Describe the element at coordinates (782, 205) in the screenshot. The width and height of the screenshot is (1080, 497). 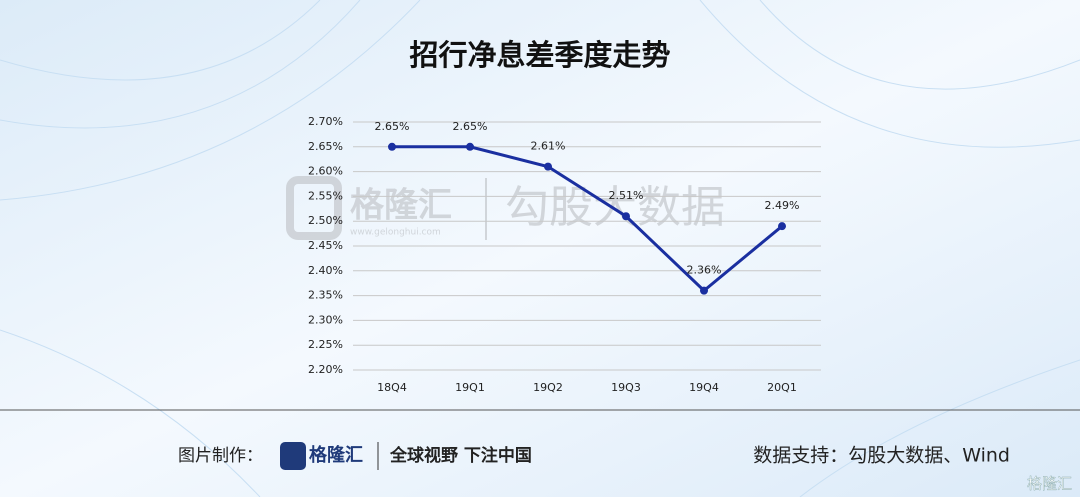
I see `data-label: 2.49%` at that location.